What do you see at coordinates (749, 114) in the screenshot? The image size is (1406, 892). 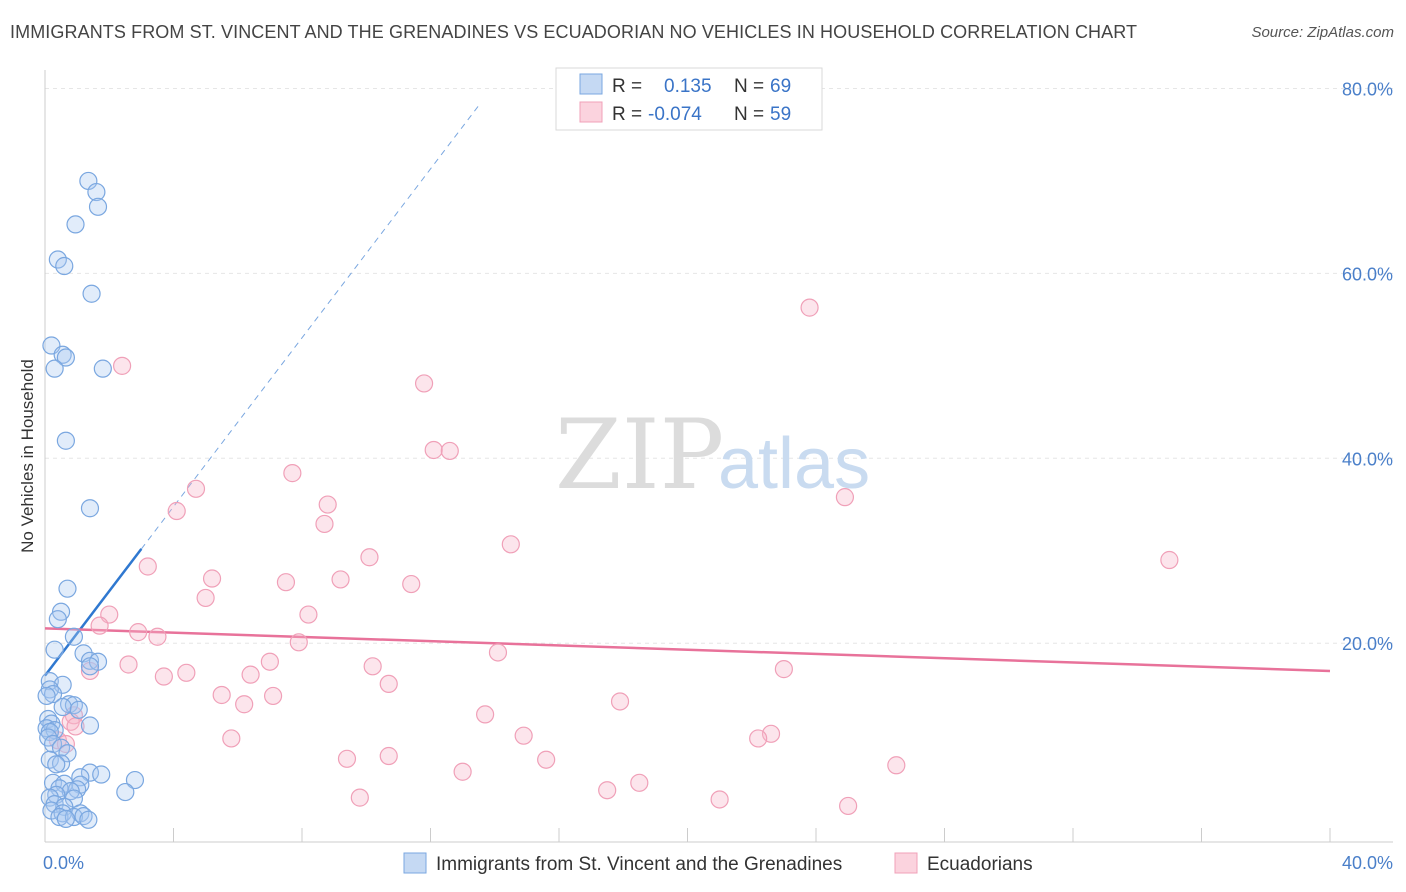 I see `legend-n-label-2: N =` at bounding box center [749, 114].